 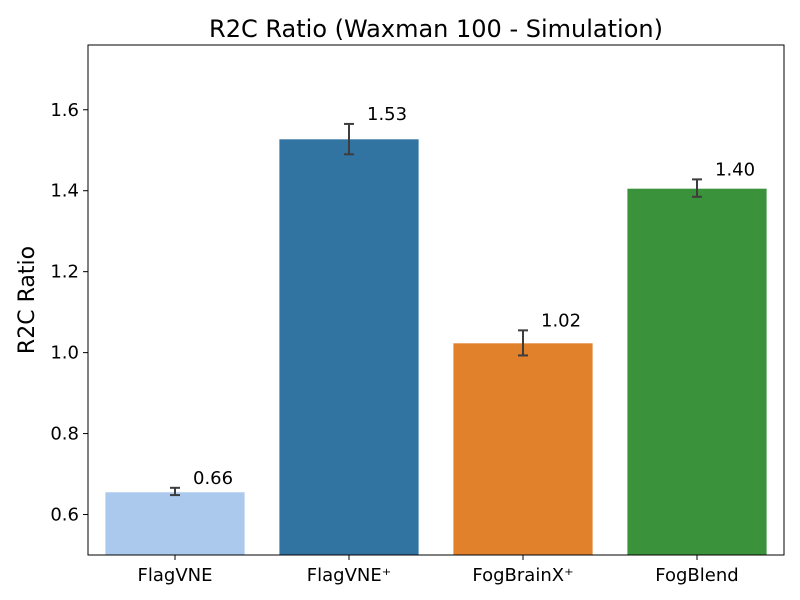 I want to click on x-tick-label-3: FogBlend, so click(x=696, y=575).